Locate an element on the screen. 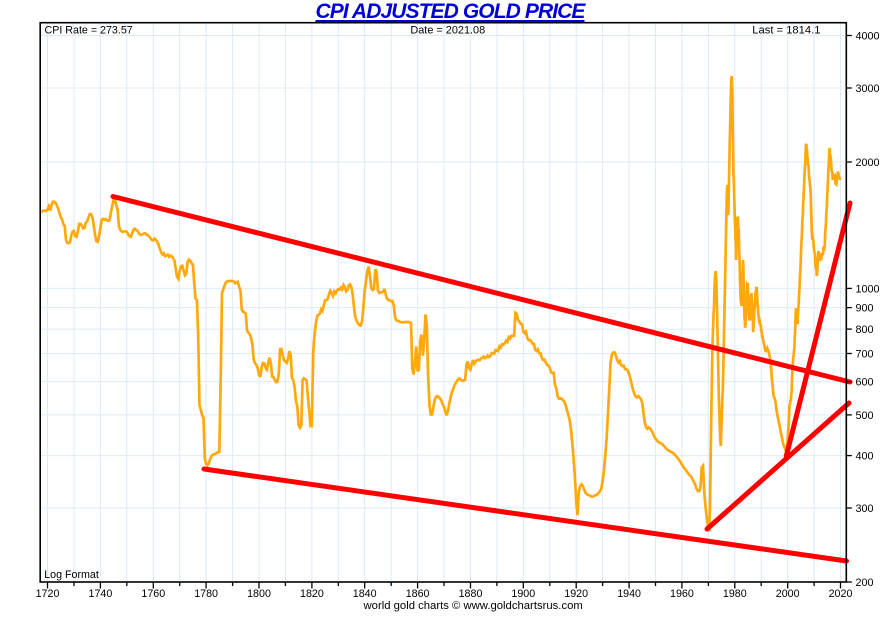  svg-text: 1880 is located at coordinates (471, 594).